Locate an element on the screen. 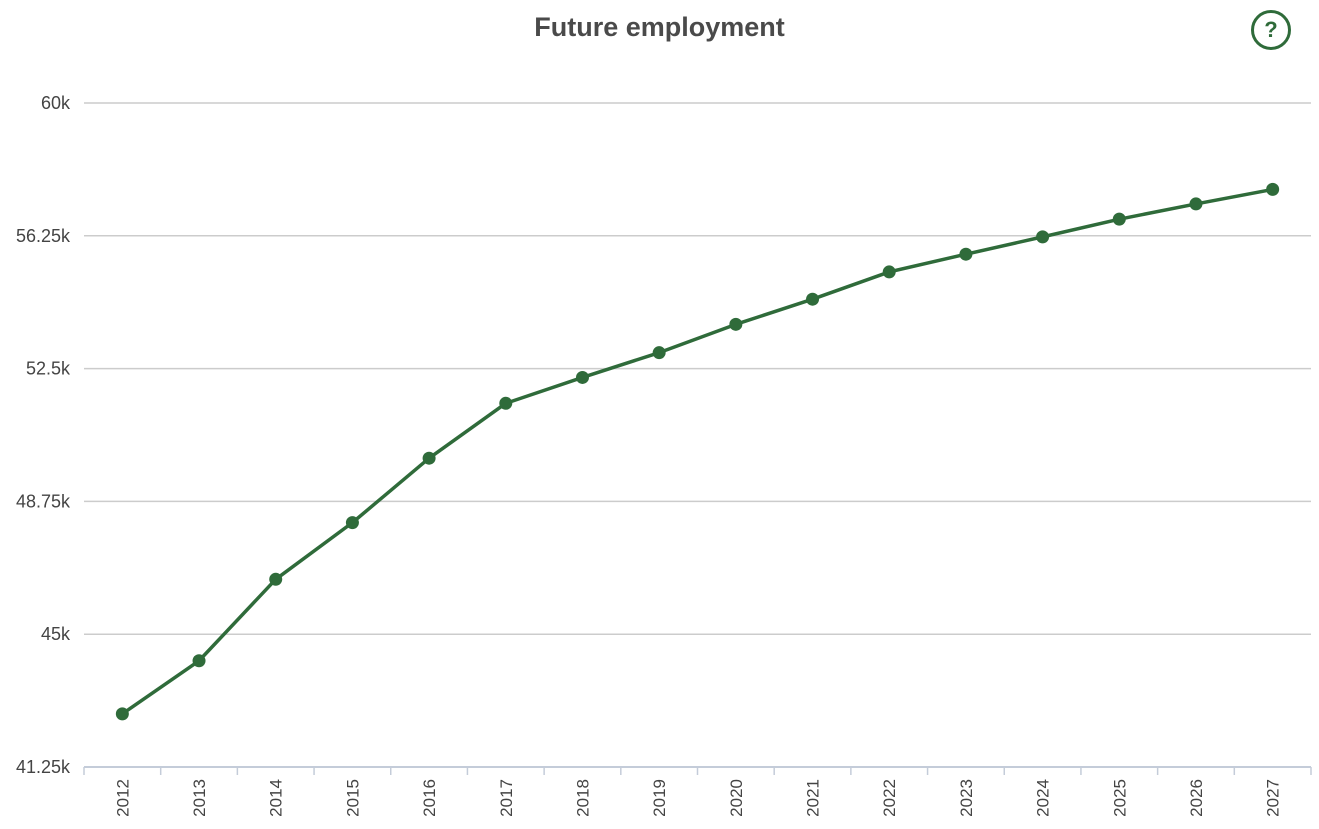 The image size is (1319, 829). x-tick-label: 2027 is located at coordinates (1273, 798).